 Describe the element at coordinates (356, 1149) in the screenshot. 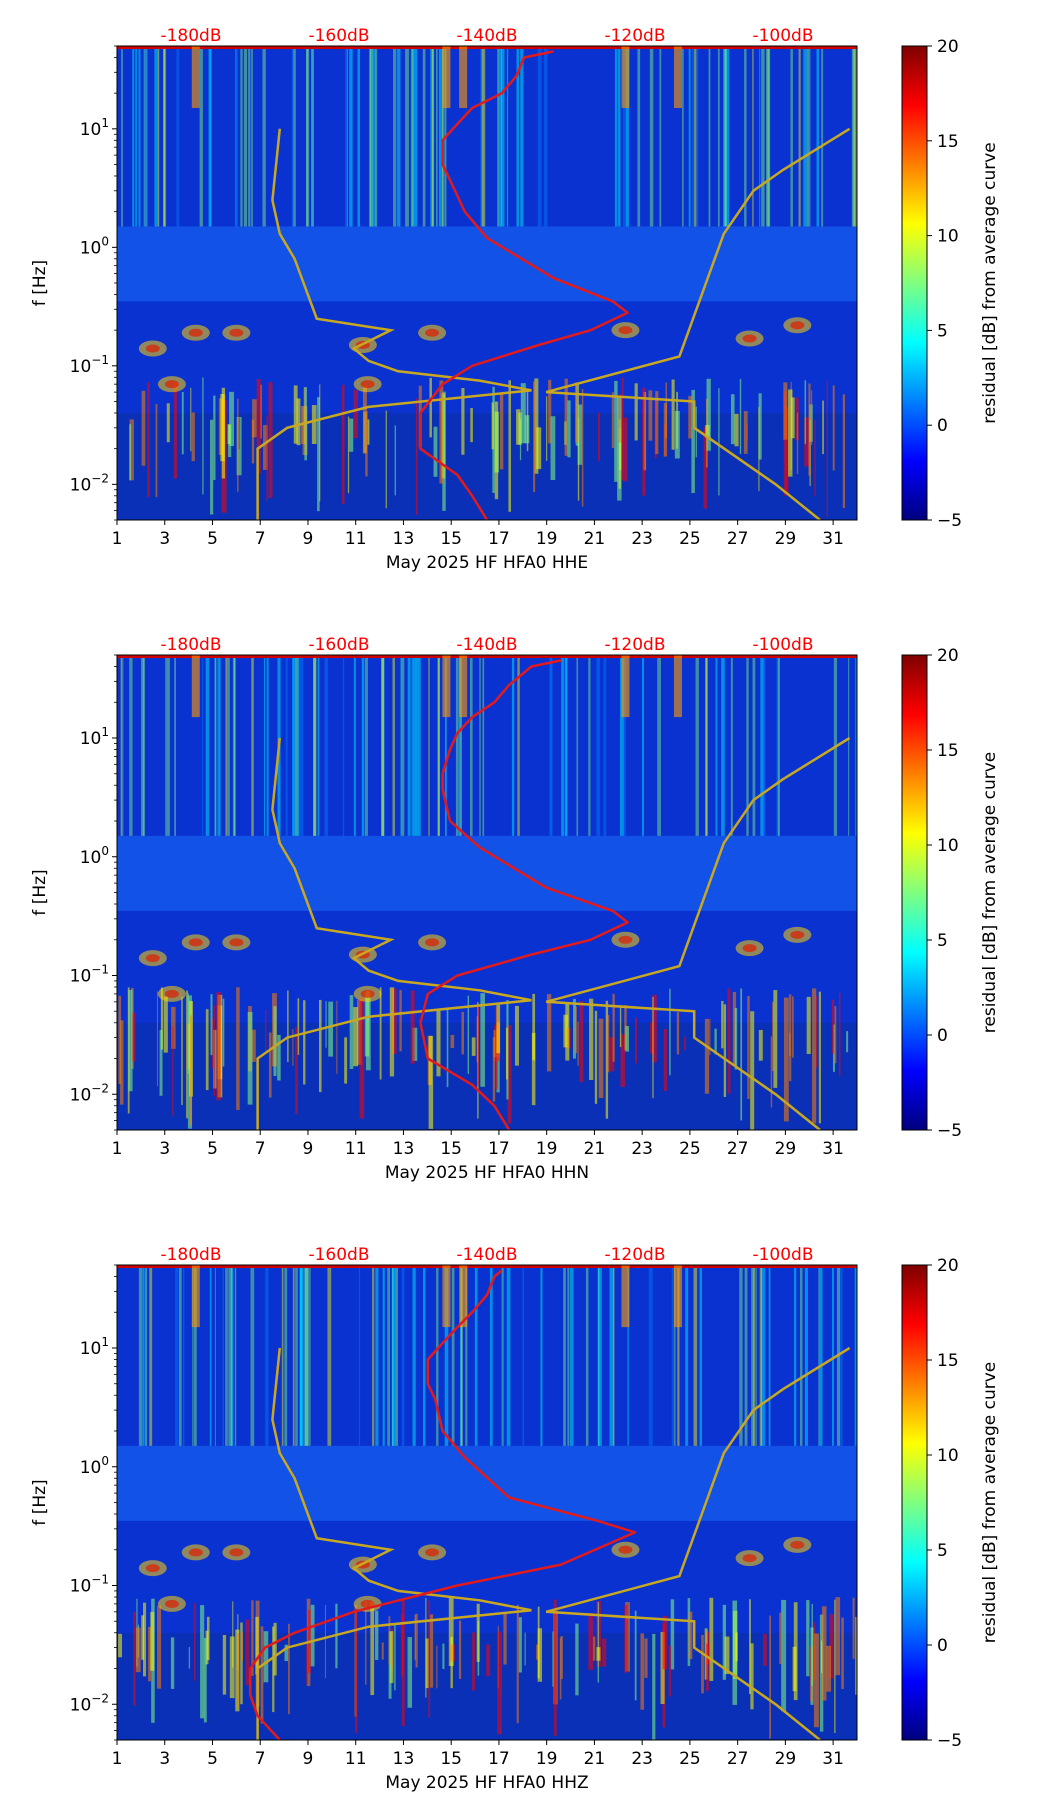

I see `x-tick-label: 11` at that location.